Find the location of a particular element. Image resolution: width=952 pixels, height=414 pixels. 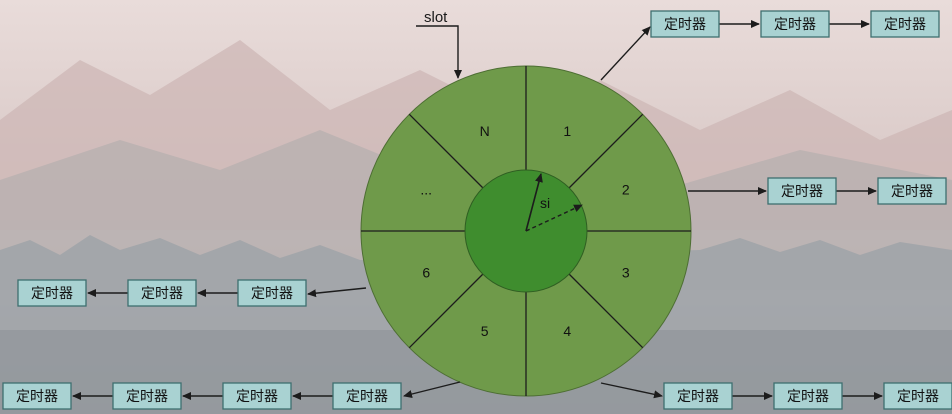

slot-label: N is located at coordinates (485, 131).